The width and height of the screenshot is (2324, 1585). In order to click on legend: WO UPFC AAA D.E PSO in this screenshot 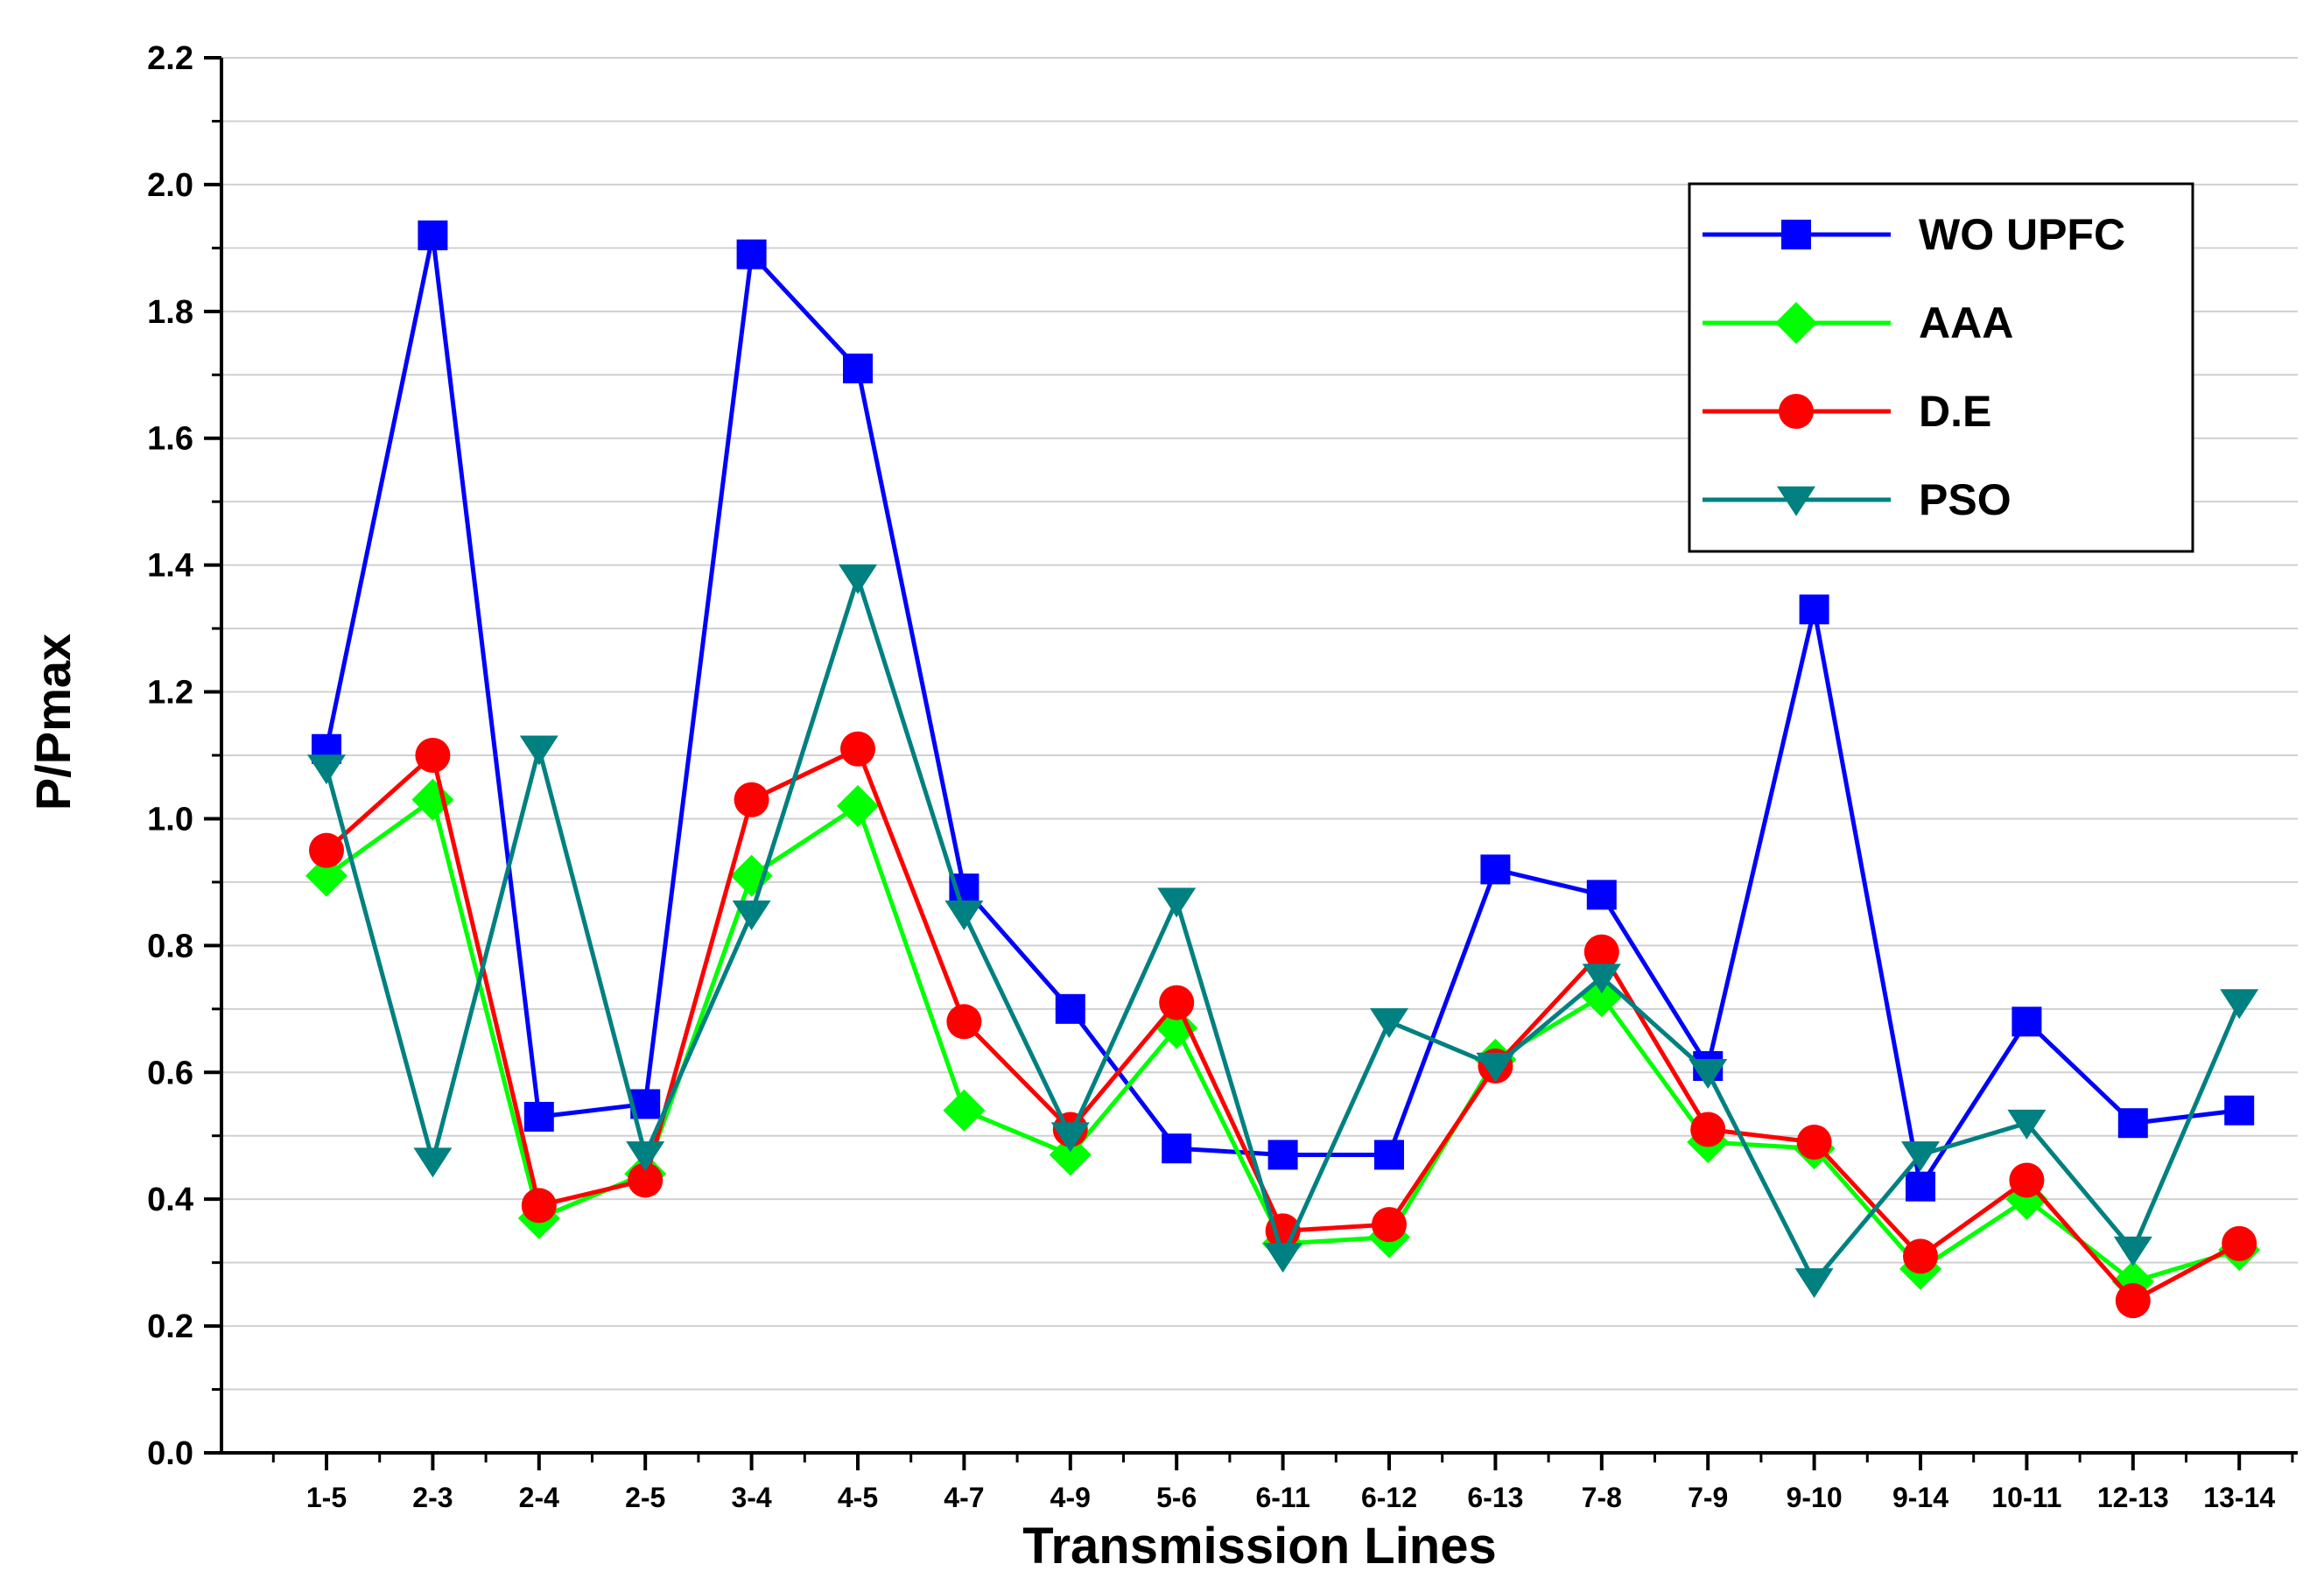, I will do `click(1941, 367)`.